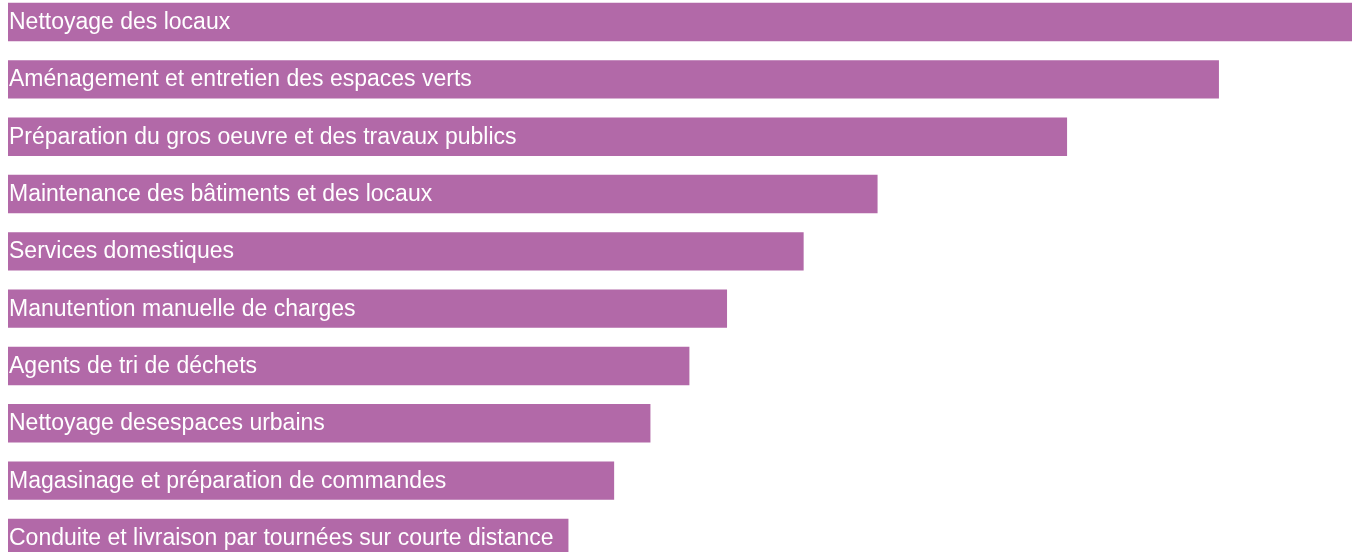 The width and height of the screenshot is (1357, 552). Describe the element at coordinates (240, 78) in the screenshot. I see `y-tick-label: Aménagement et entretien des espaces verts` at that location.